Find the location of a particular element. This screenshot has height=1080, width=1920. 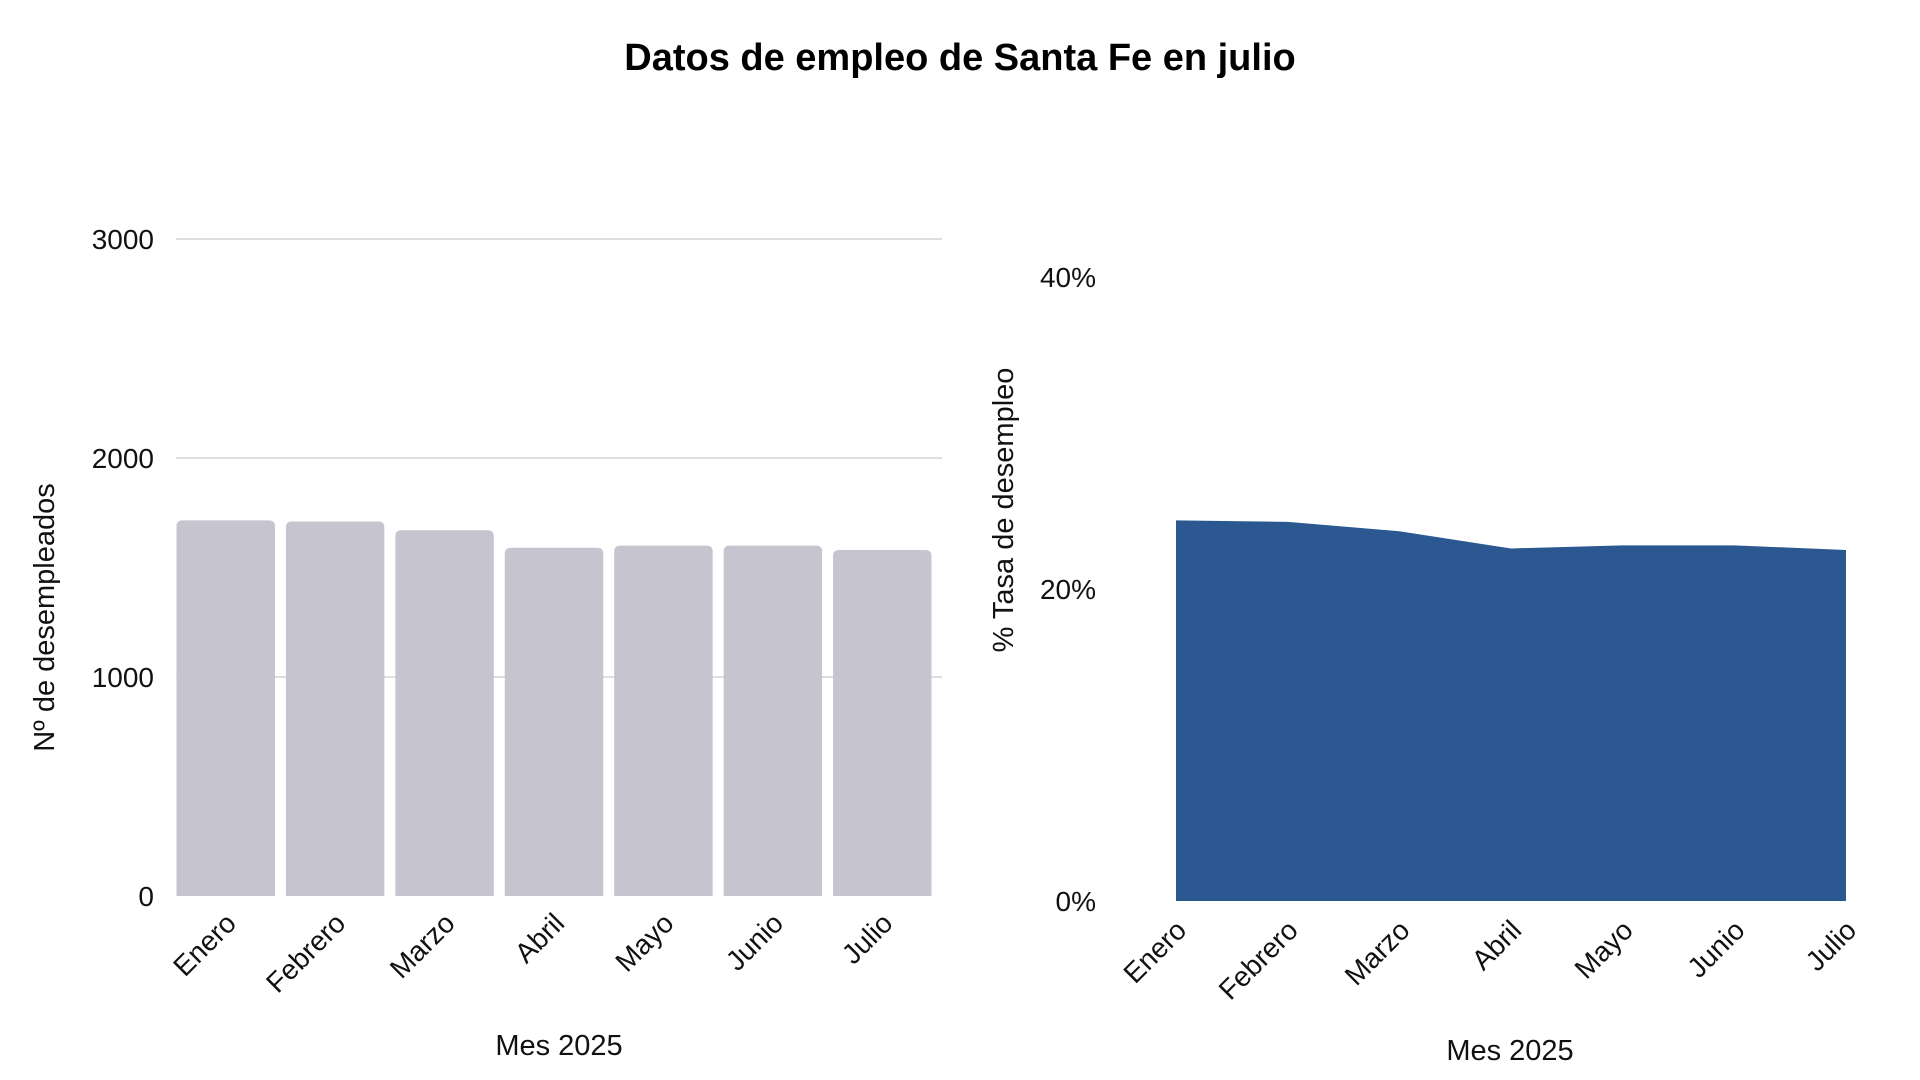

bar-julio is located at coordinates (882, 722).